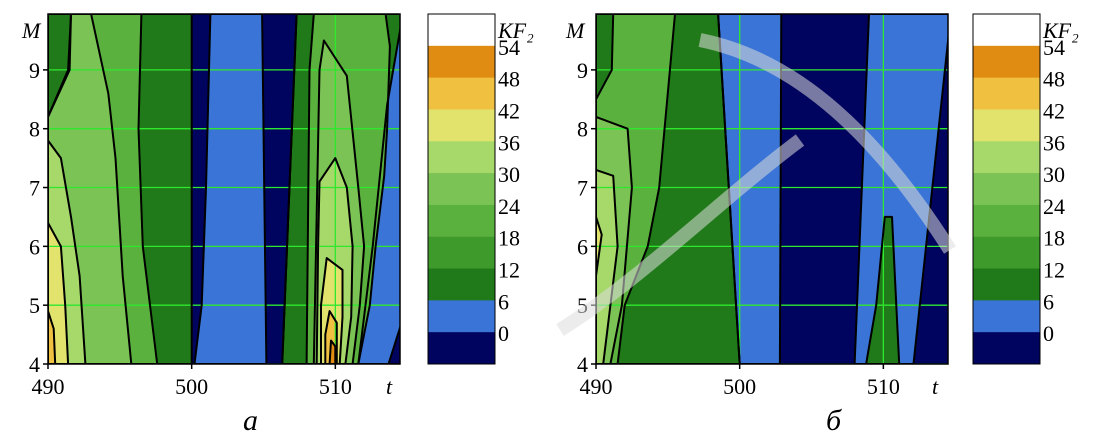  I want to click on panel-caption-a: а, so click(250, 420).